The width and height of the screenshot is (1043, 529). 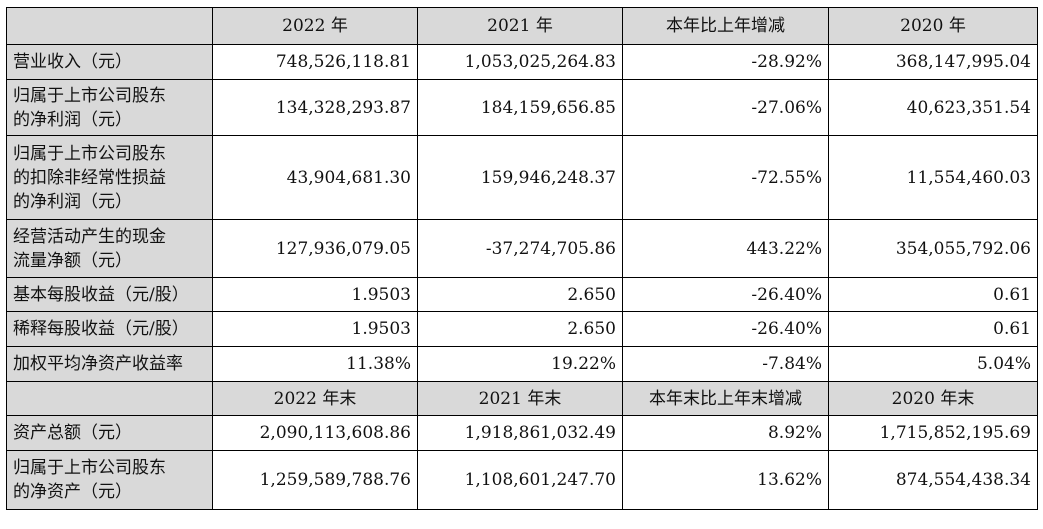 What do you see at coordinates (315, 398) in the screenshot?
I see `column-header: 2022 年末` at bounding box center [315, 398].